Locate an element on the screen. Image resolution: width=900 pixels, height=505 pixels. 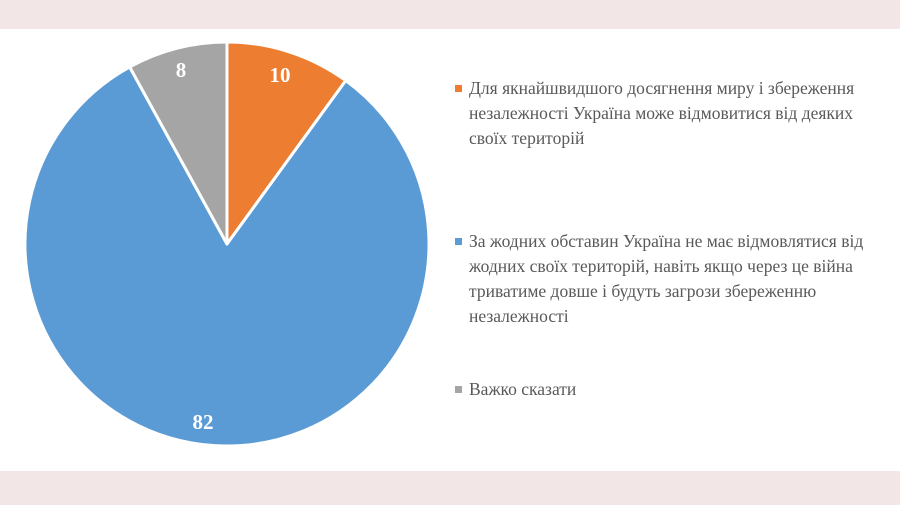
pie-label-blue: 82 is located at coordinates (203, 422).